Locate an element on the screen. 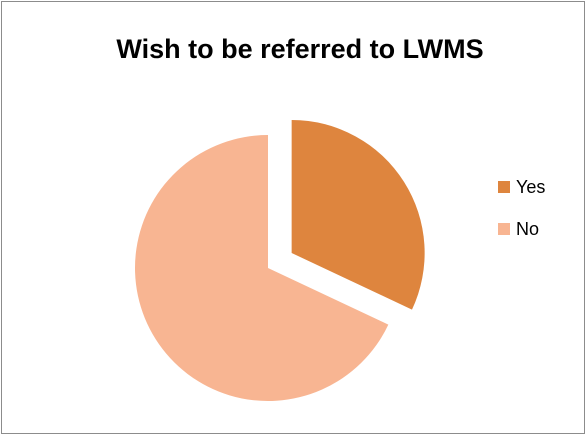 The width and height of the screenshot is (588, 437). chart-legend: Yes No is located at coordinates (521, 218).